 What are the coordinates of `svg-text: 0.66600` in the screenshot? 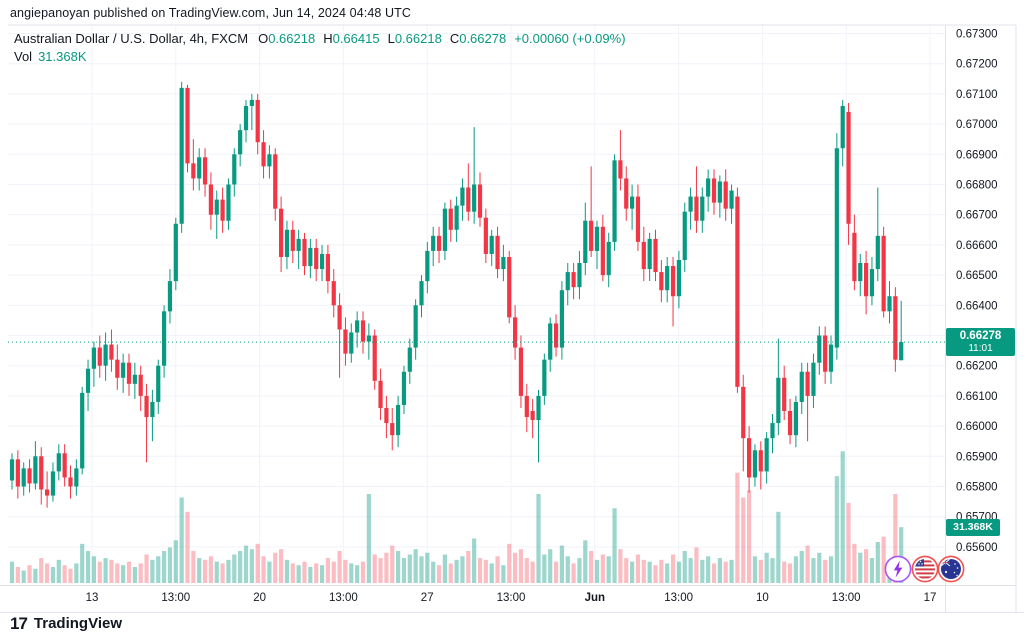 It's located at (977, 246).